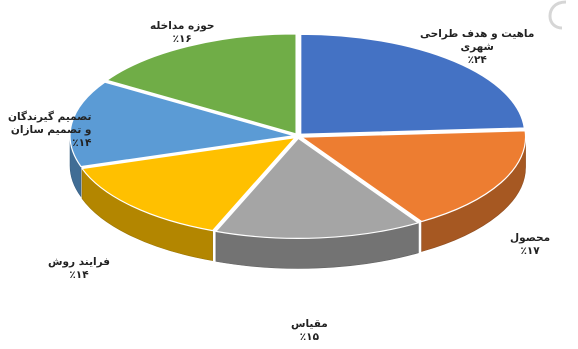  I want to click on slice-label-urban-design: ماهیت و هدف طراحی شهری ٪۲۴, so click(477, 47).